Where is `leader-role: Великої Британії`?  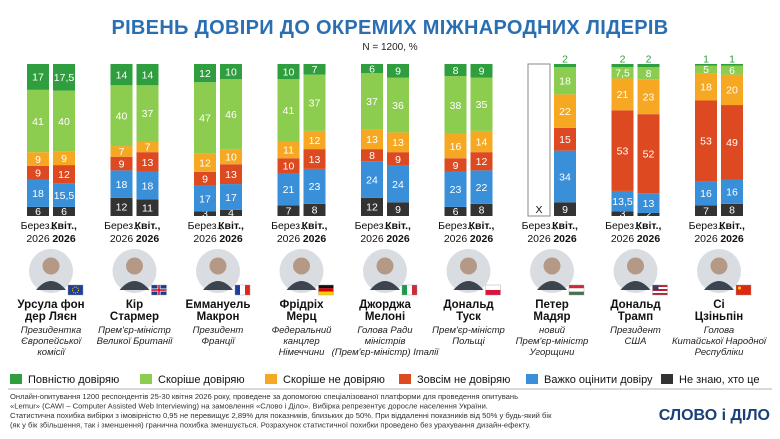 leader-role: Великої Британії is located at coordinates (136, 341).